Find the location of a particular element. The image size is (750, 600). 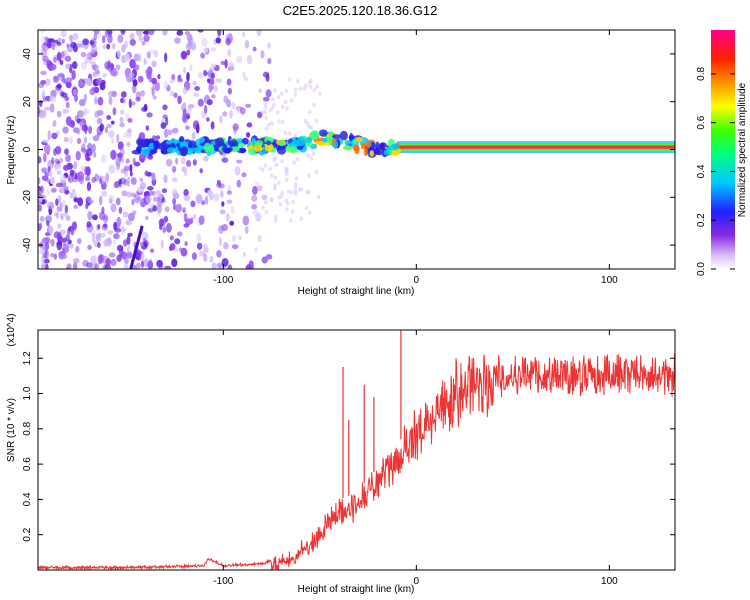

y-tick-label: 0.4 is located at coordinates (27, 499).